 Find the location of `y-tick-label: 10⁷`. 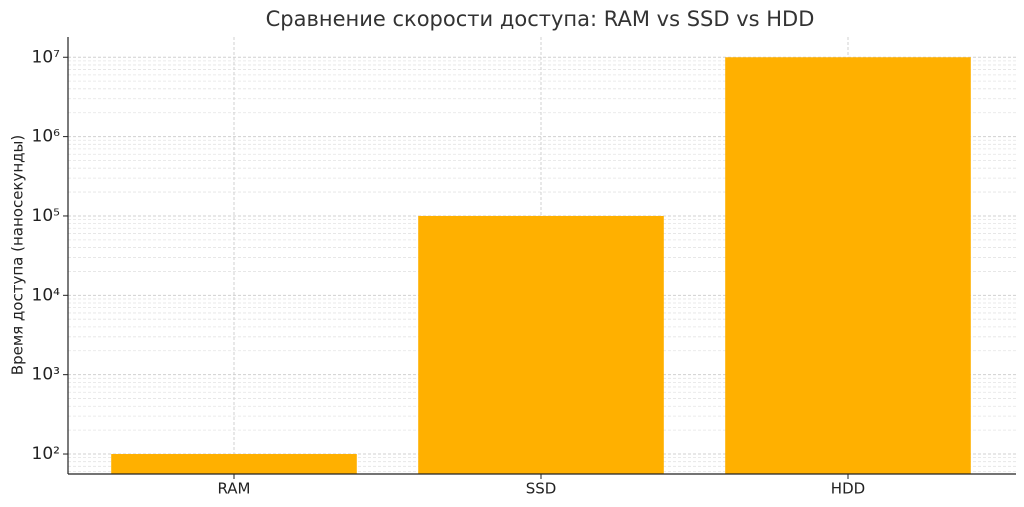

y-tick-label: 10⁷ is located at coordinates (46, 57).